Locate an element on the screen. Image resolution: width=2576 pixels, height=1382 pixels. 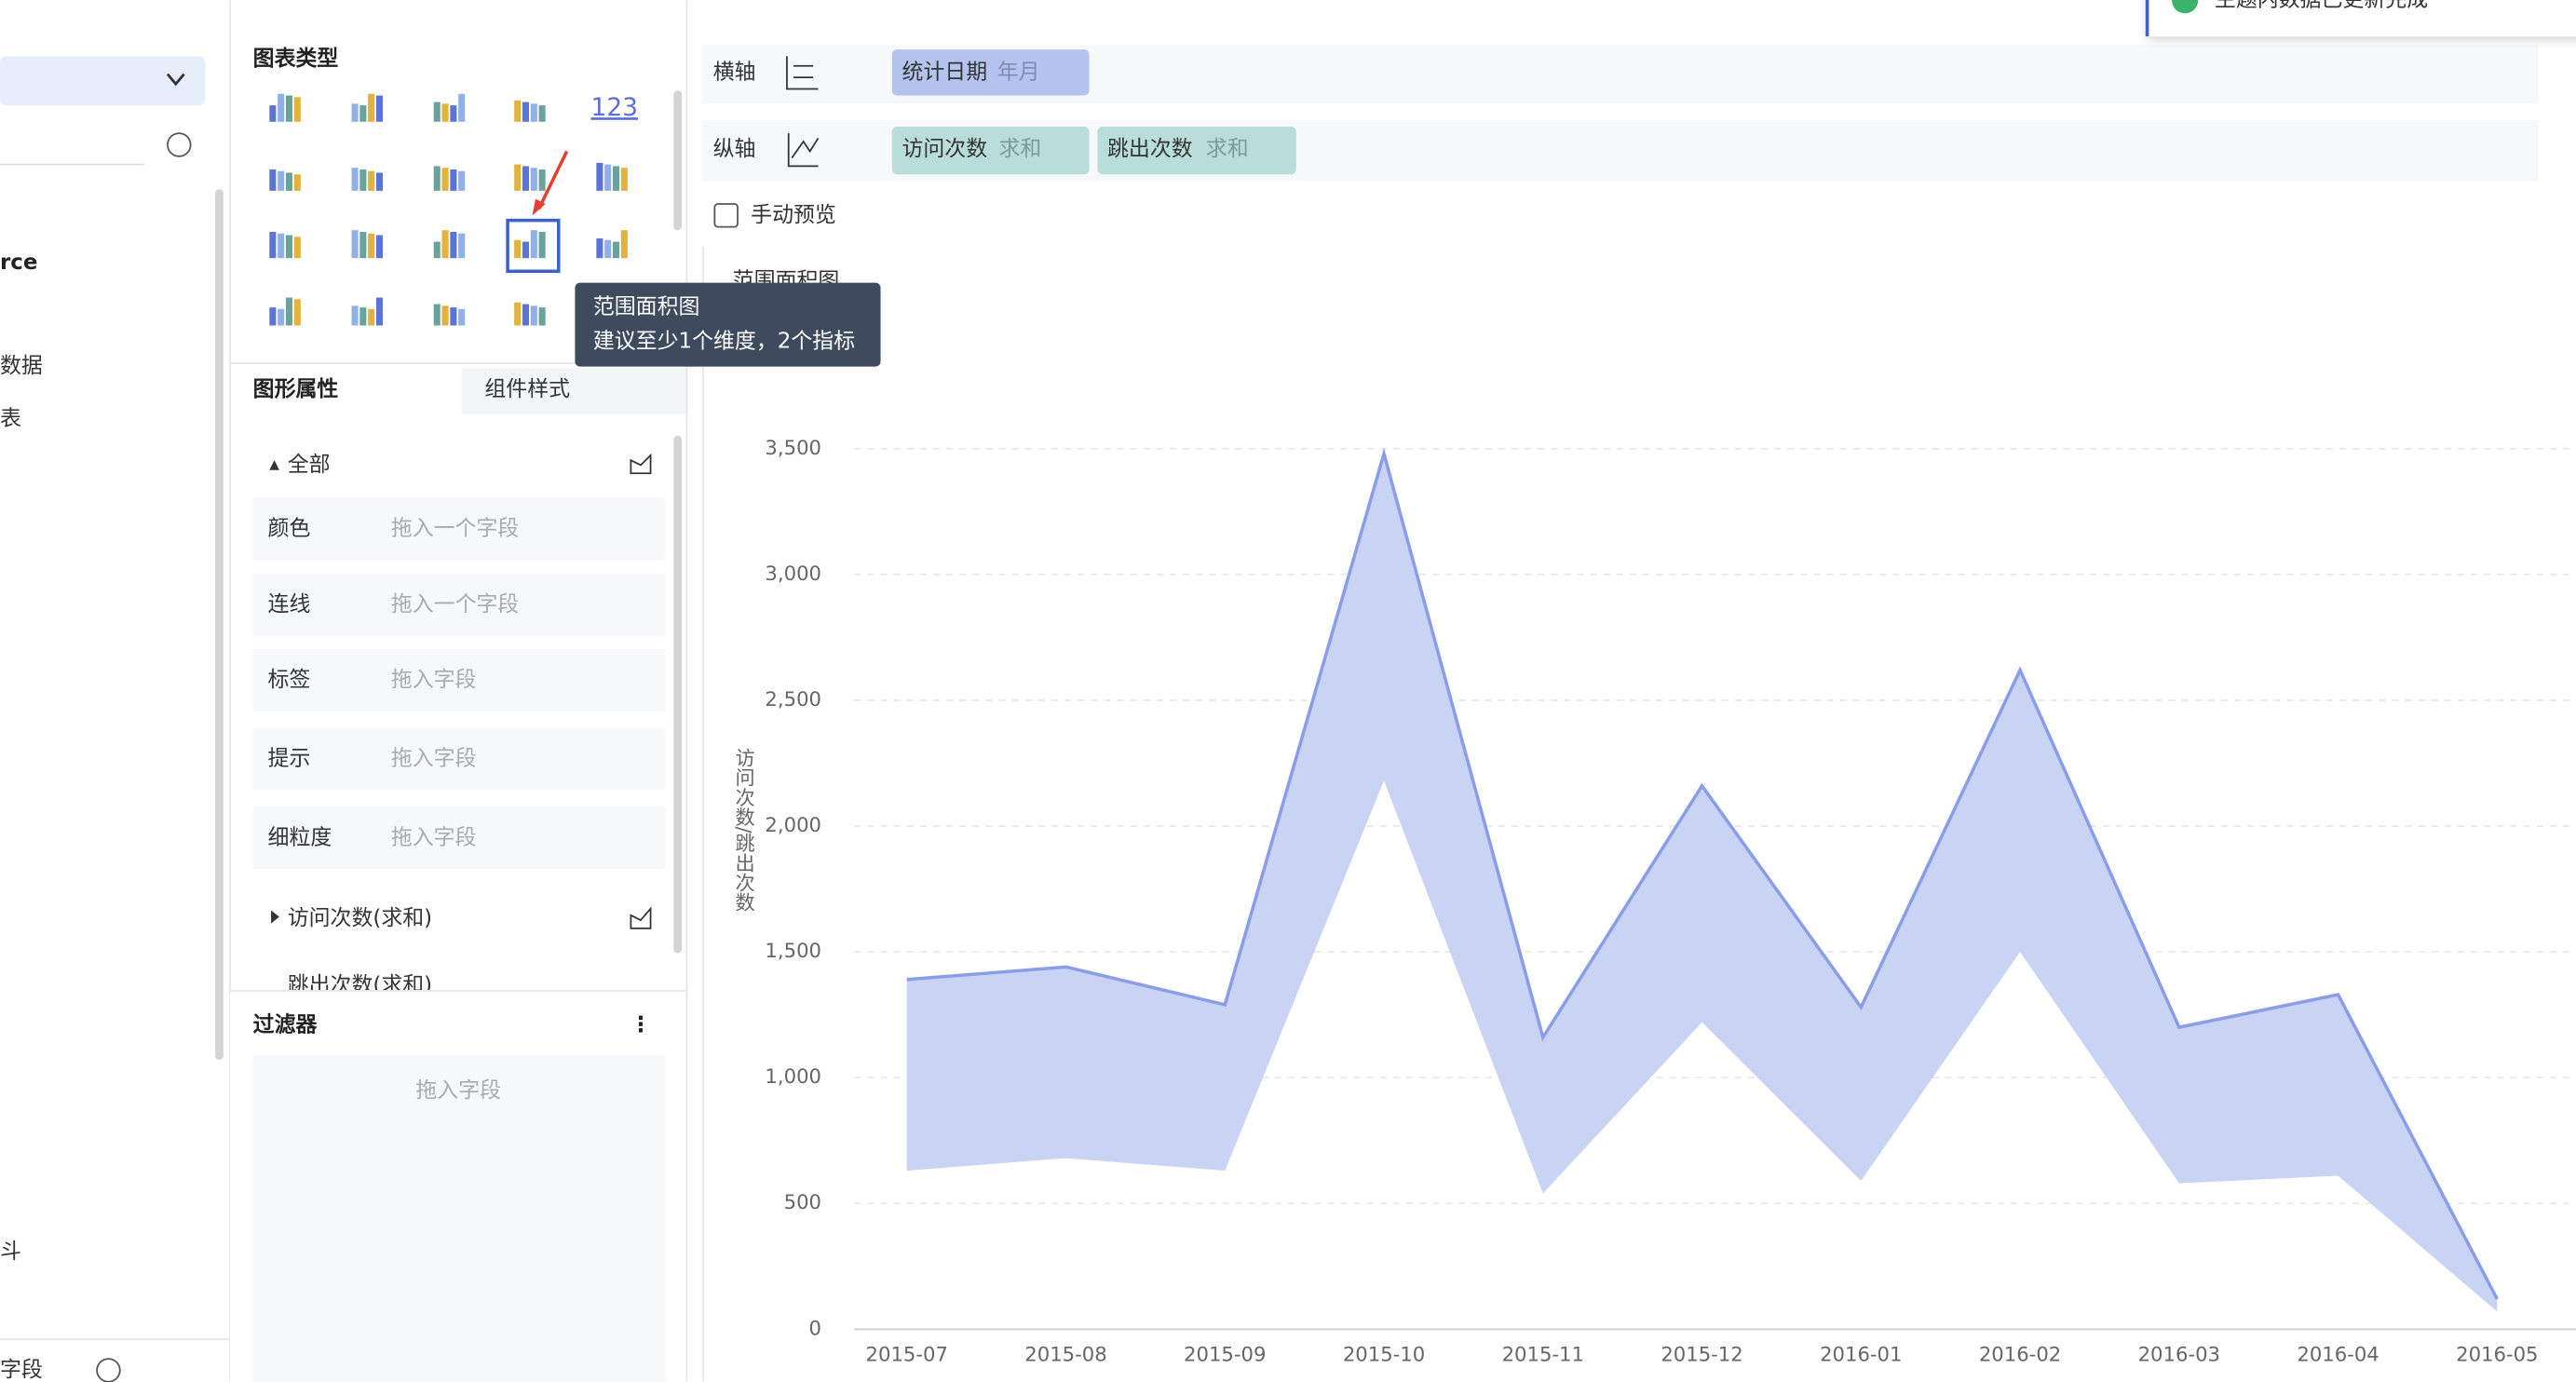
pill-name: 访问次数 is located at coordinates (944, 149).